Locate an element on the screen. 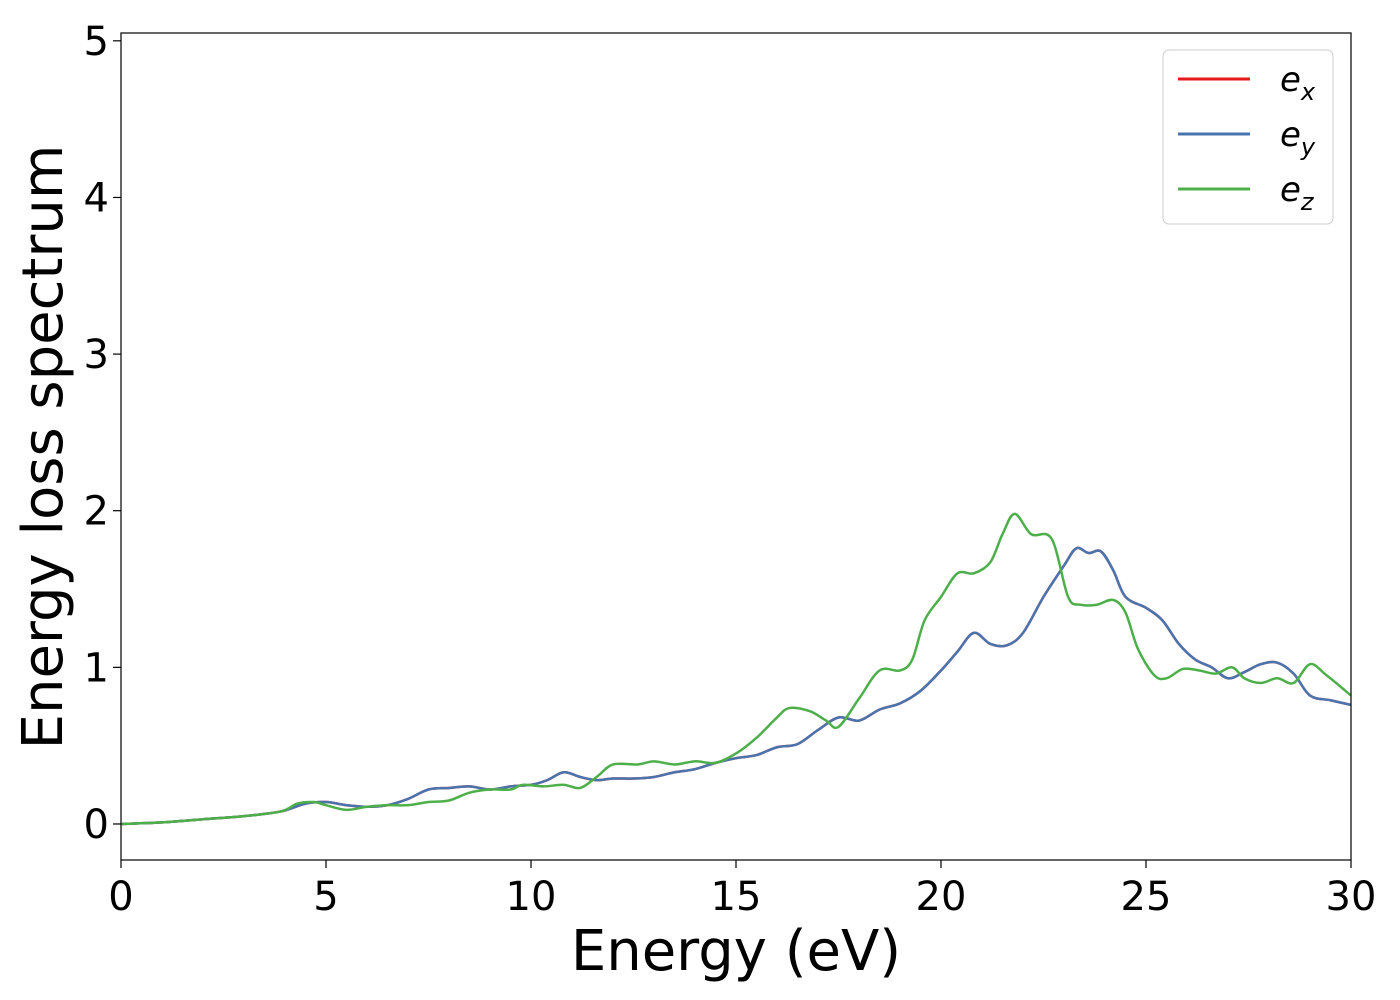 This screenshot has height=1000, width=1400. y-tick-label: 3 is located at coordinates (96, 355).